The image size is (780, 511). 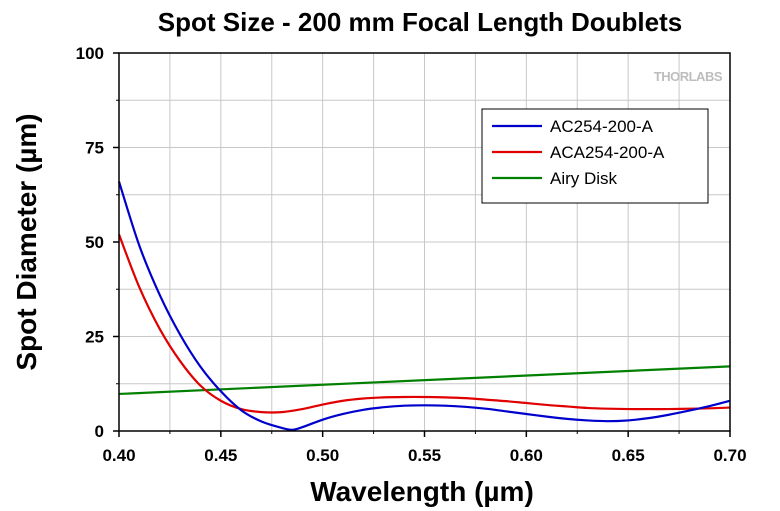 I want to click on y-tick-label: 25, so click(x=94, y=337).